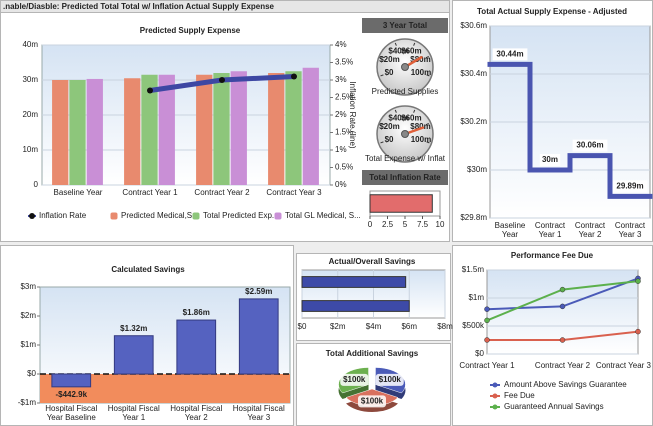 This screenshot has width=653, height=426. Describe the element at coordinates (420, 126) in the screenshot. I see `tick-label: $80m` at that location.